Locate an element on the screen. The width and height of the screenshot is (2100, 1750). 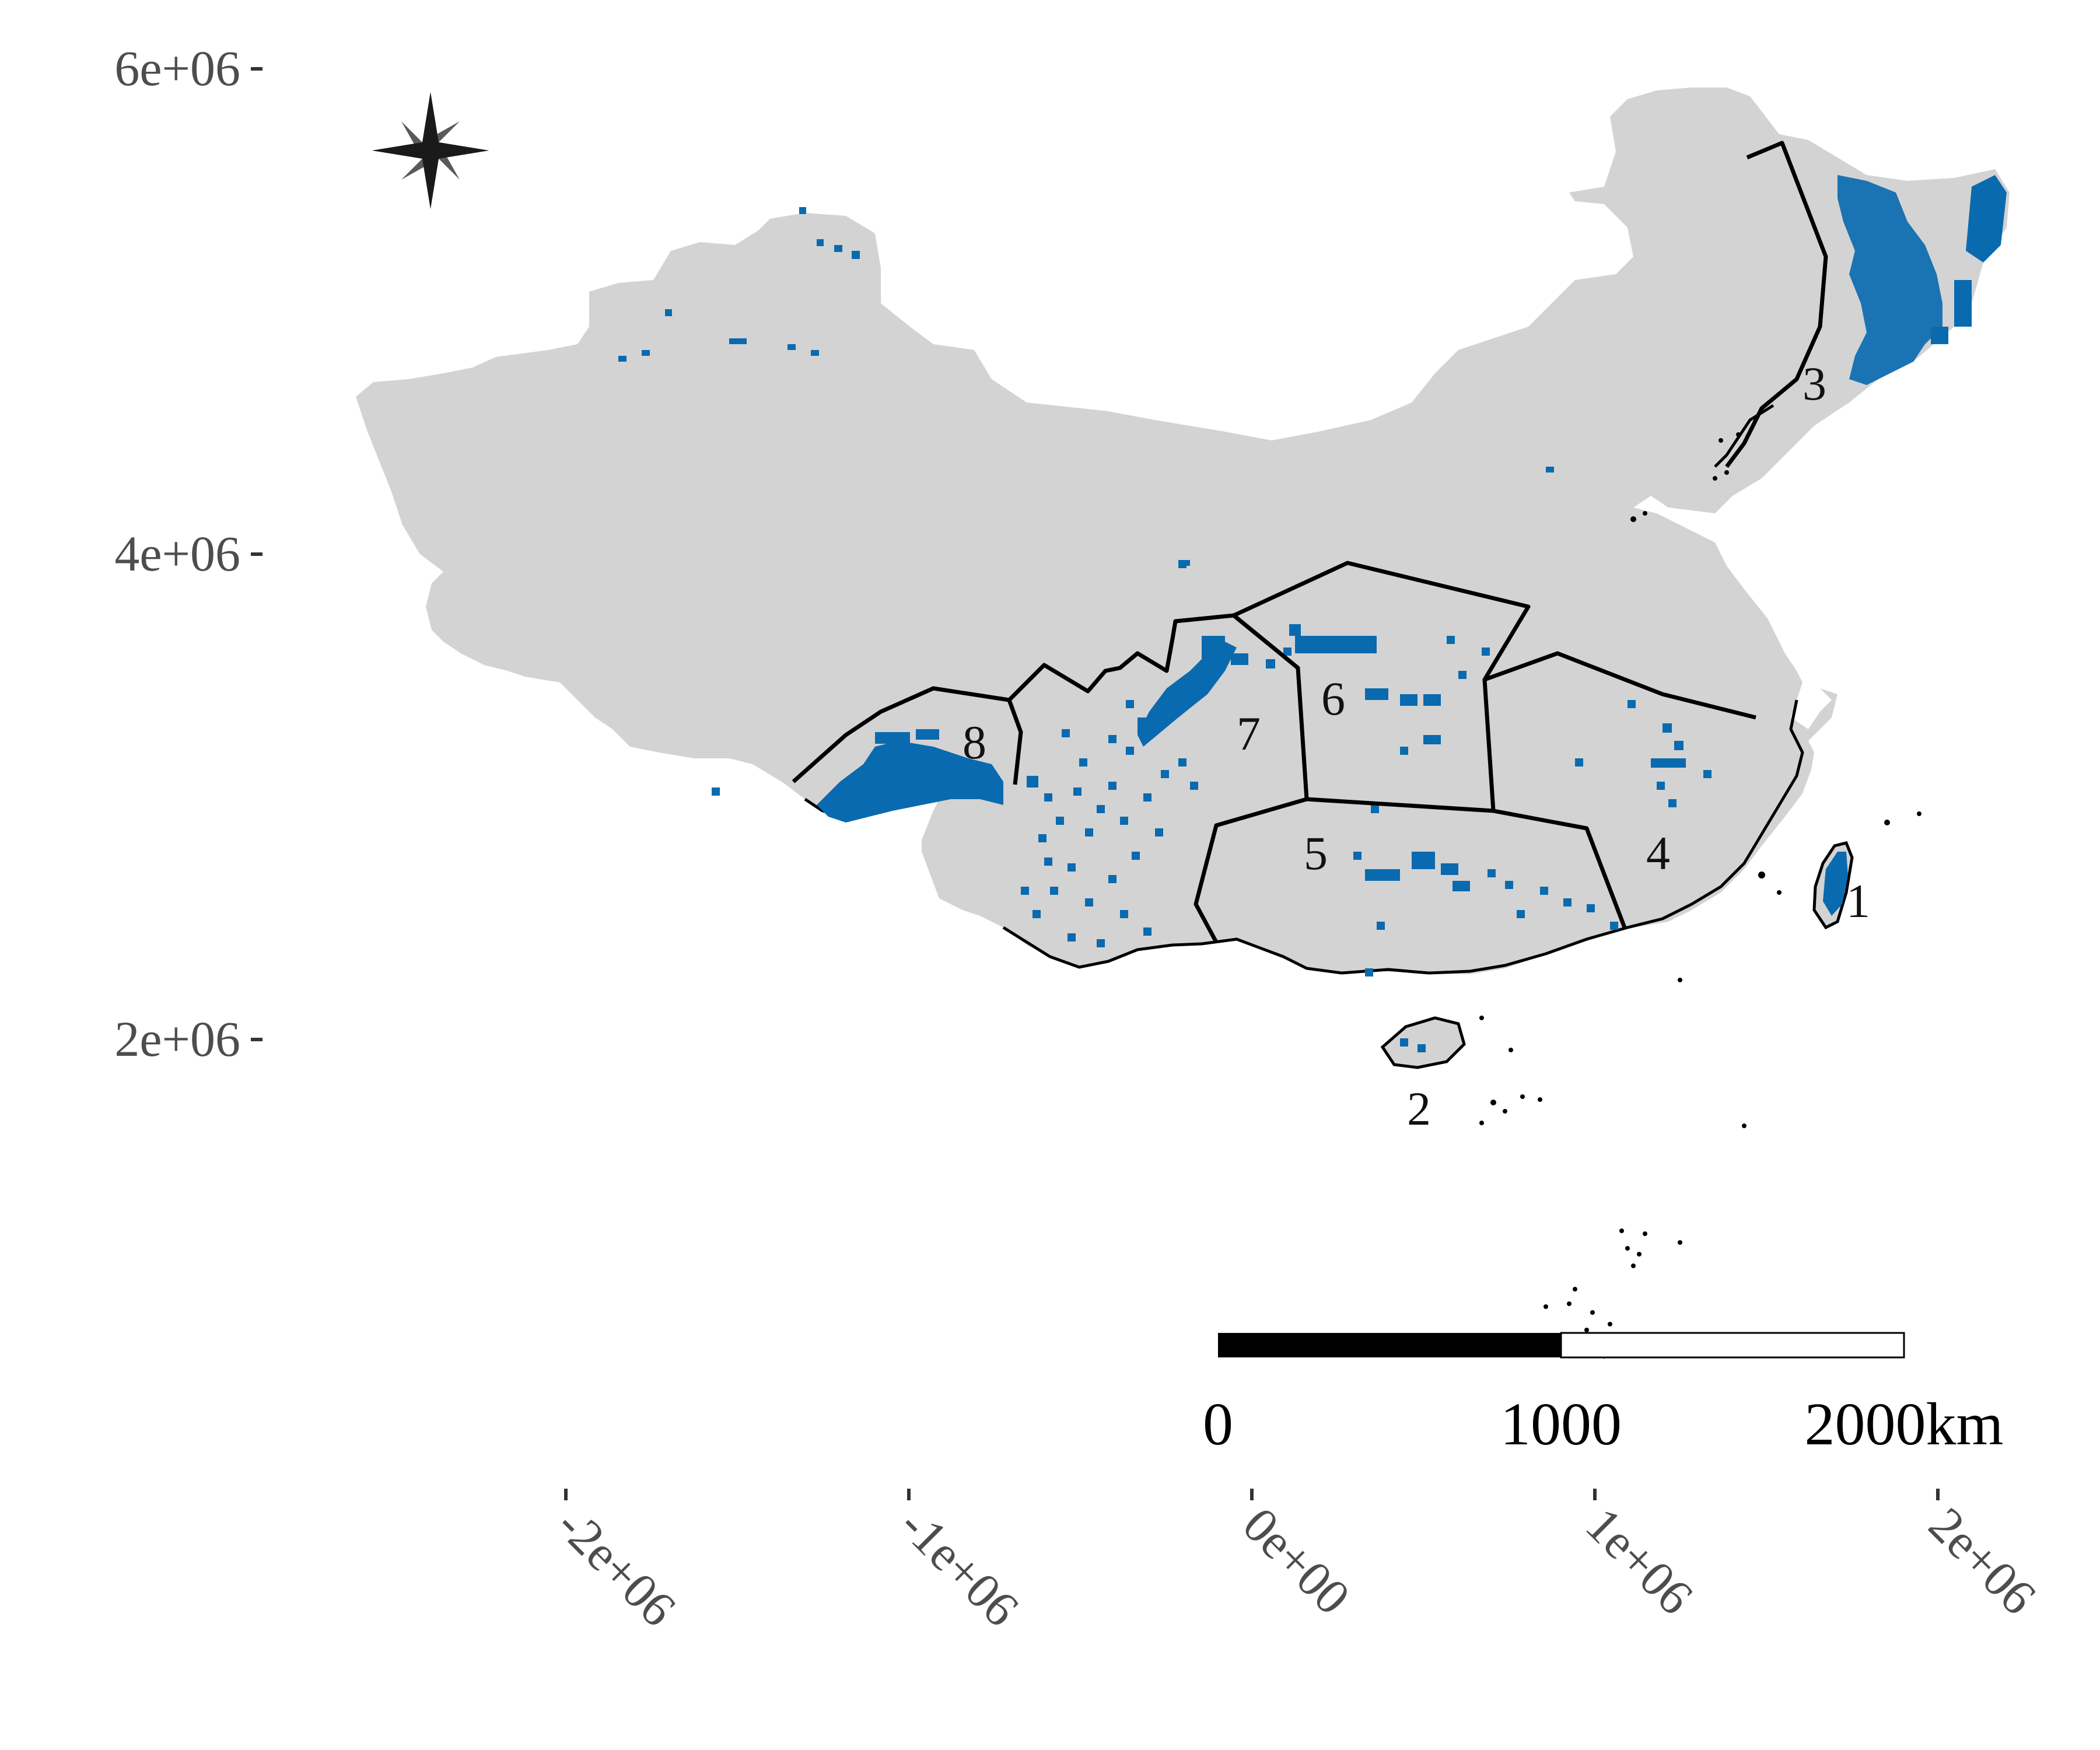
compass-star-icon is located at coordinates (430, 150).